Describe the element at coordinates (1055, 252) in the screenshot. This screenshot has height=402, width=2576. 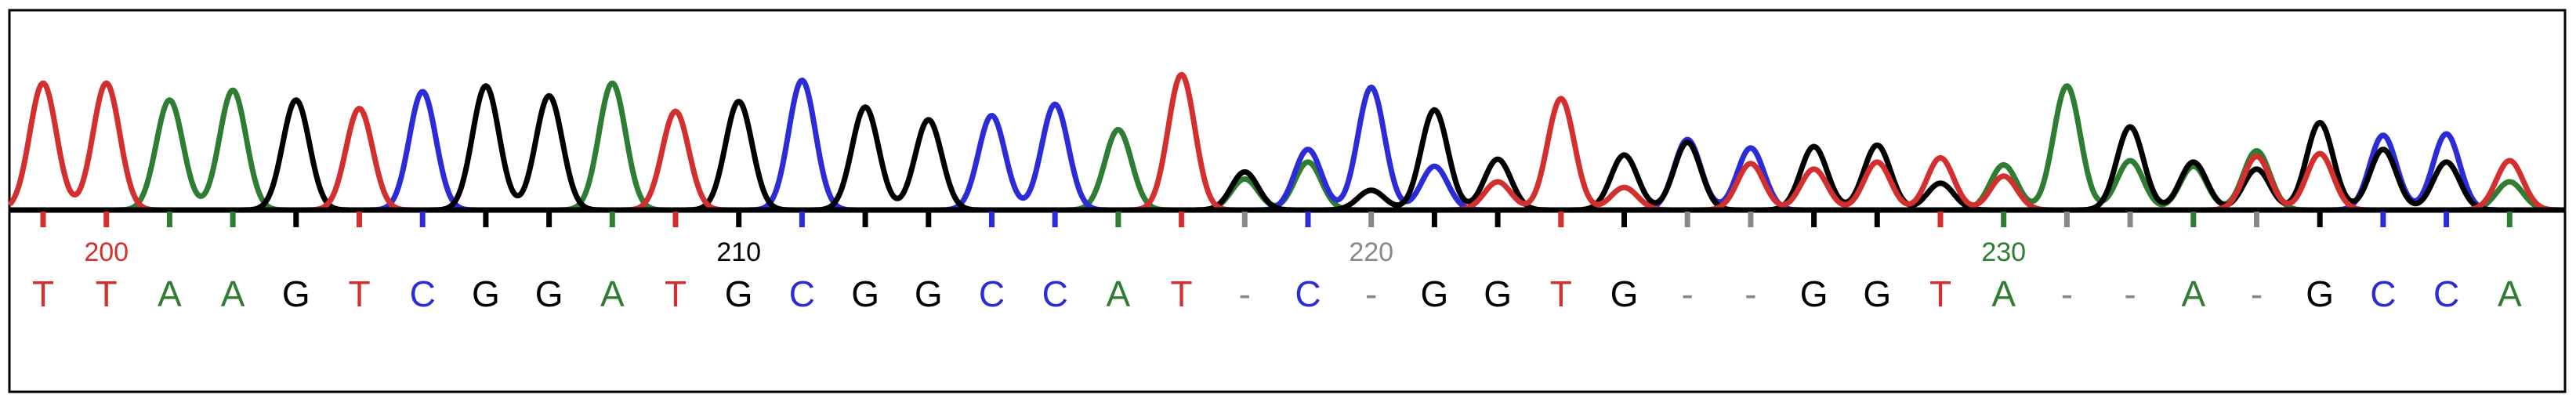
I see `position-label-layer: 200 210 220 230` at that location.